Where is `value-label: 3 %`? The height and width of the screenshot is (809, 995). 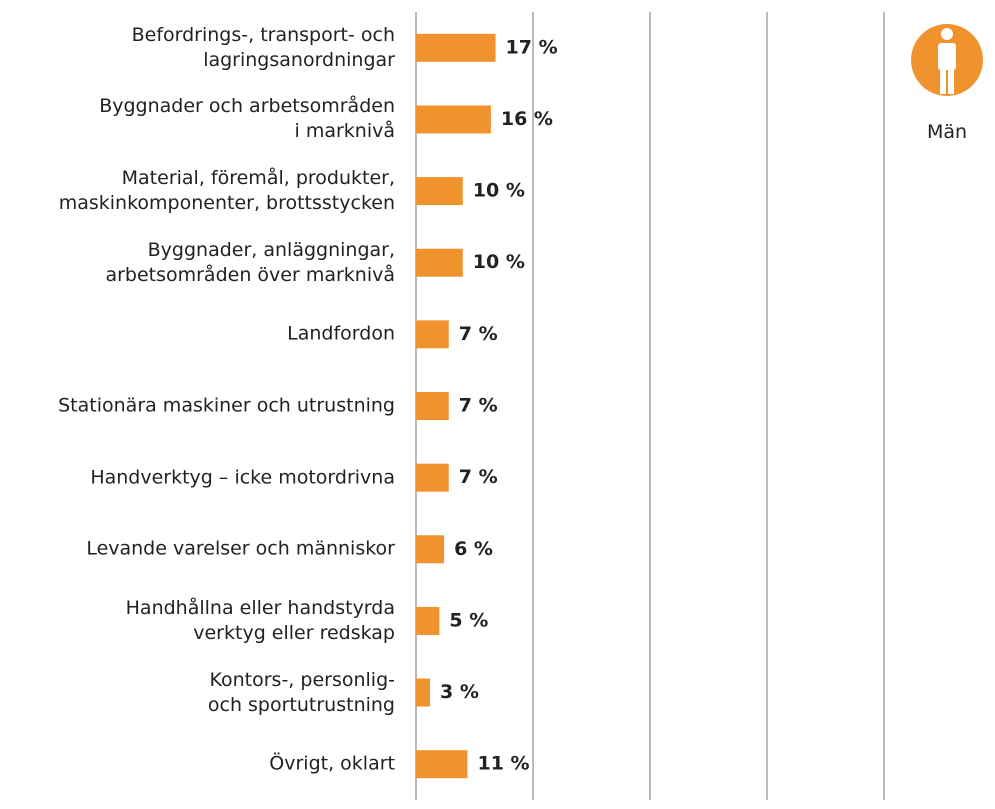 value-label: 3 % is located at coordinates (459, 692).